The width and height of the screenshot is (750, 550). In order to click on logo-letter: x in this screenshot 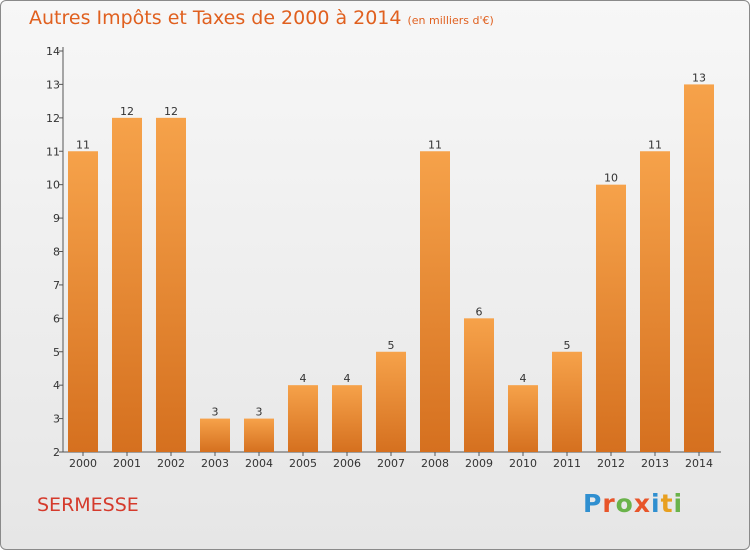, I will do `click(642, 503)`.